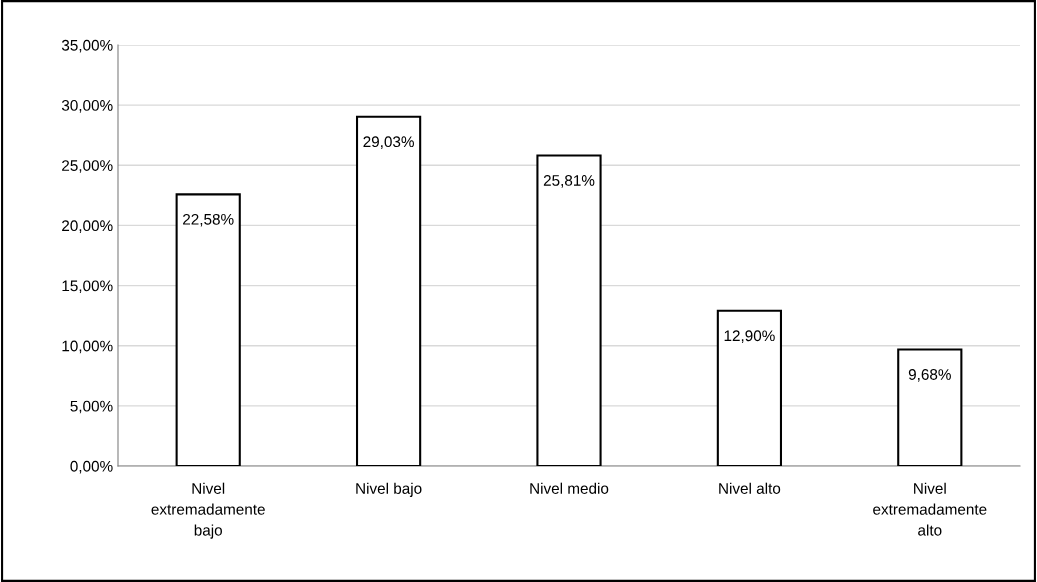 This screenshot has height=582, width=1037. I want to click on data-label: 9,68%, so click(929, 375).